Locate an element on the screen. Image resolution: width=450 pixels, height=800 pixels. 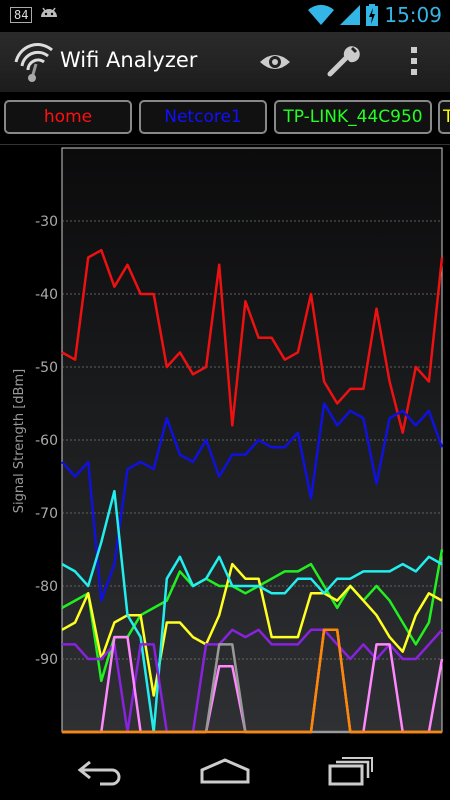
y-axis-label: Signal Strength [dBm] is located at coordinates (19, 441).